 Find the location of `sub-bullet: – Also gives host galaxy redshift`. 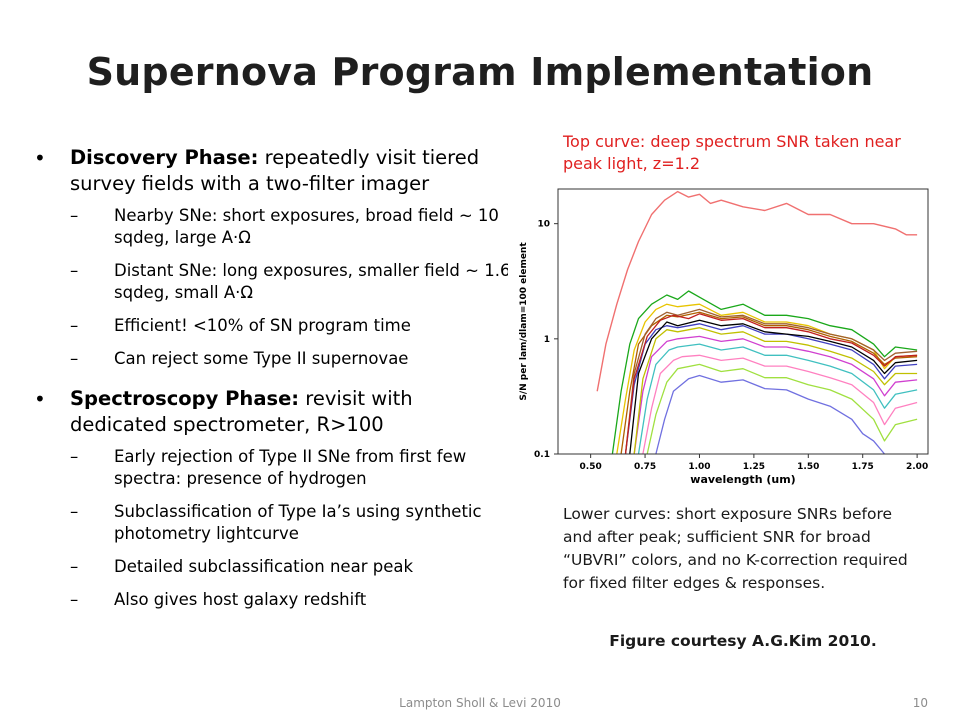

sub-bullet: – Also gives host galaxy redshift is located at coordinates (218, 599).